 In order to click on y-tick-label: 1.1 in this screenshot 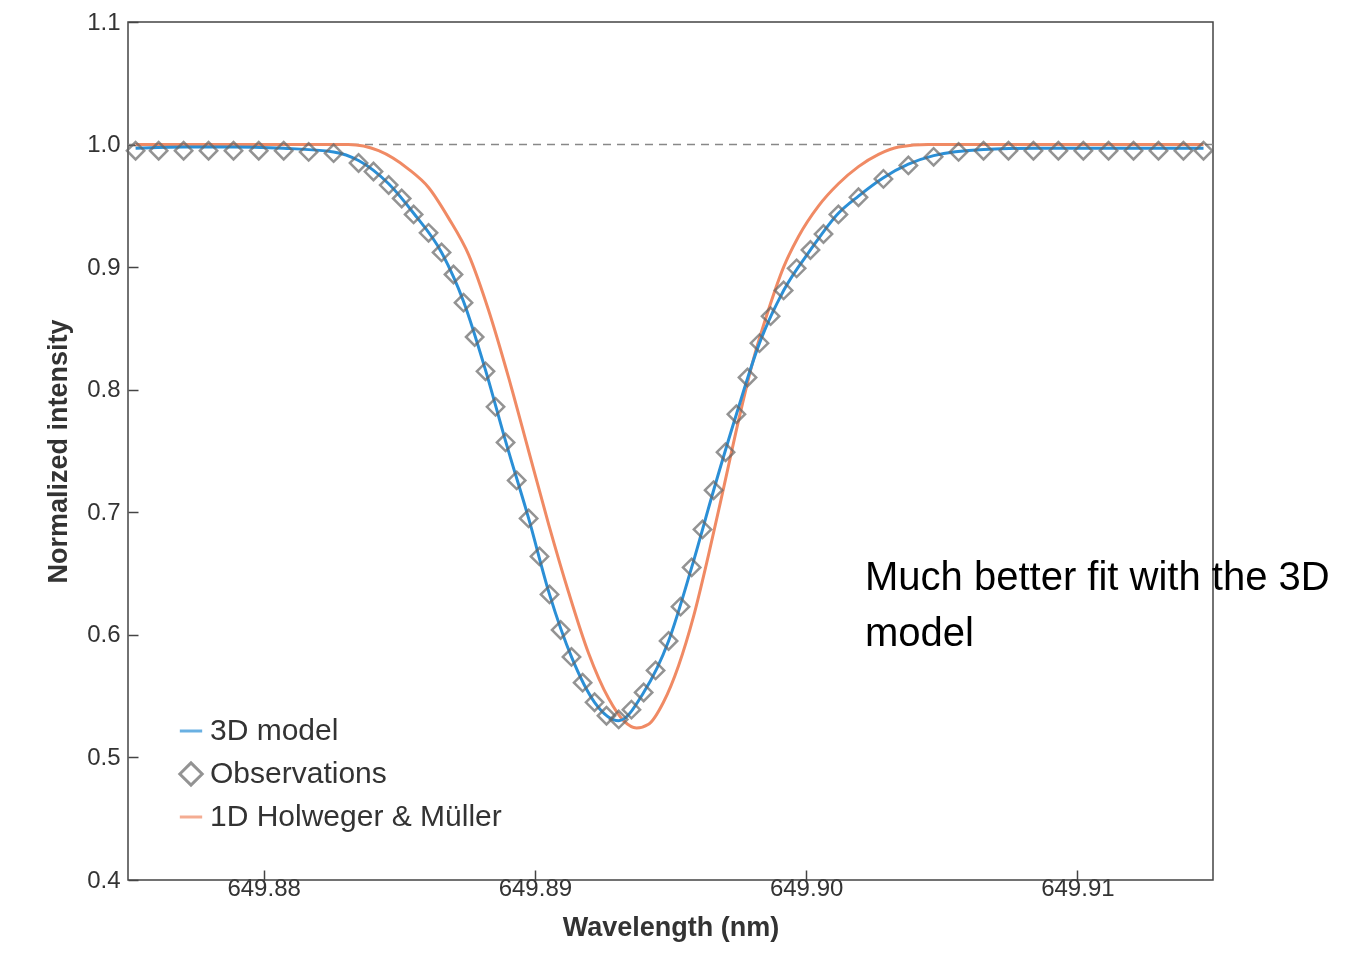, I will do `click(104, 21)`.